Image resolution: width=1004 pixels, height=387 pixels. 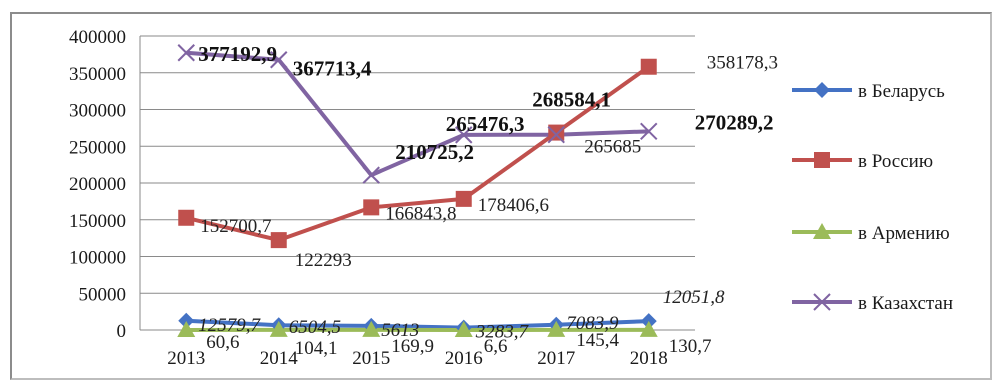 What do you see at coordinates (97, 221) in the screenshot?
I see `y-tick-label: 150000` at bounding box center [97, 221].